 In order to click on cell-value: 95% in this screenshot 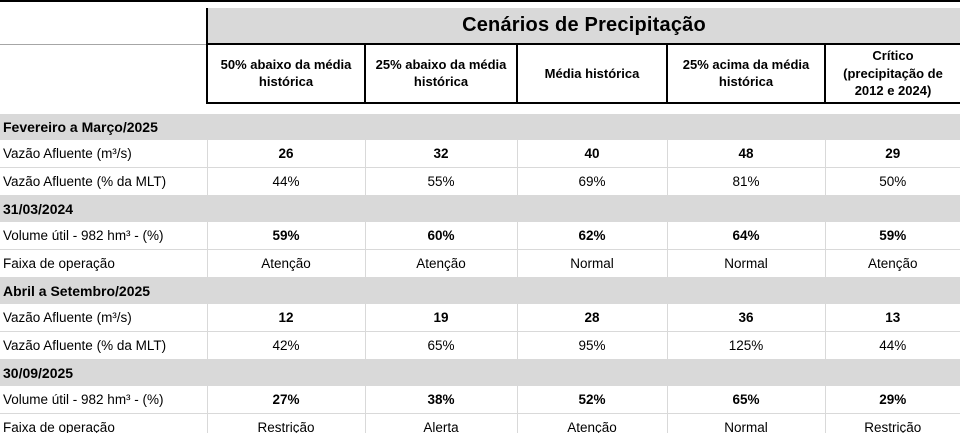, I will do `click(591, 346)`.